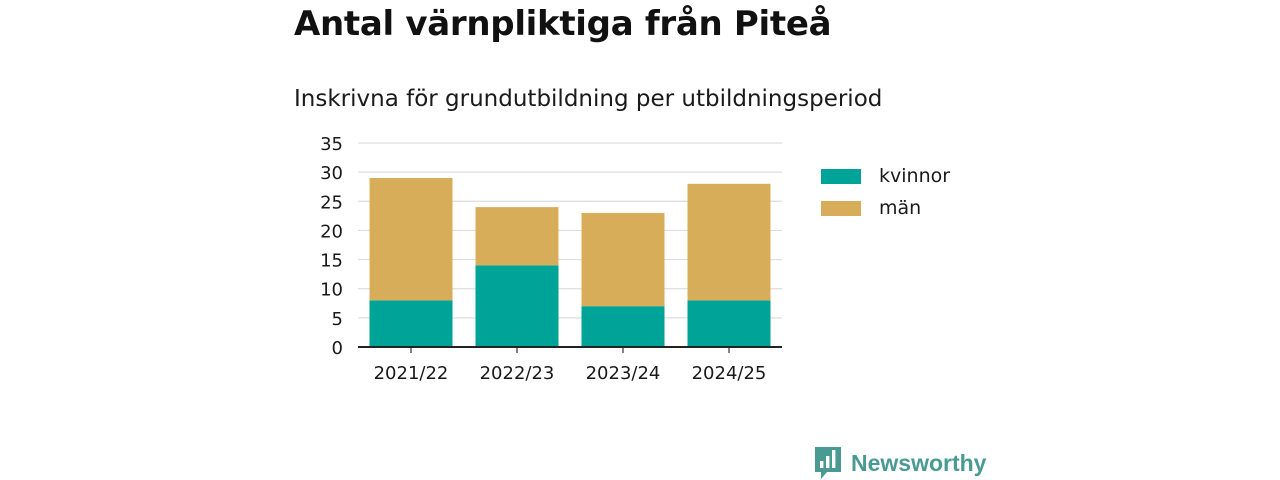 The height and width of the screenshot is (480, 1280). What do you see at coordinates (915, 176) in the screenshot?
I see `legend-label-kvinnor: kvinnor` at bounding box center [915, 176].